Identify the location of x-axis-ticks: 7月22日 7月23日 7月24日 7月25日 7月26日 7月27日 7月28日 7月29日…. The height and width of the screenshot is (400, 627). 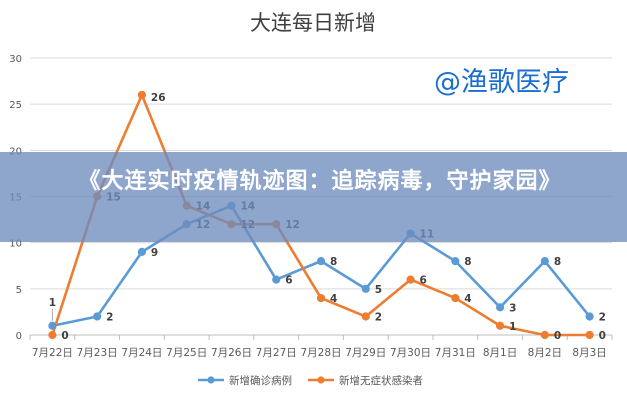
(321, 347).